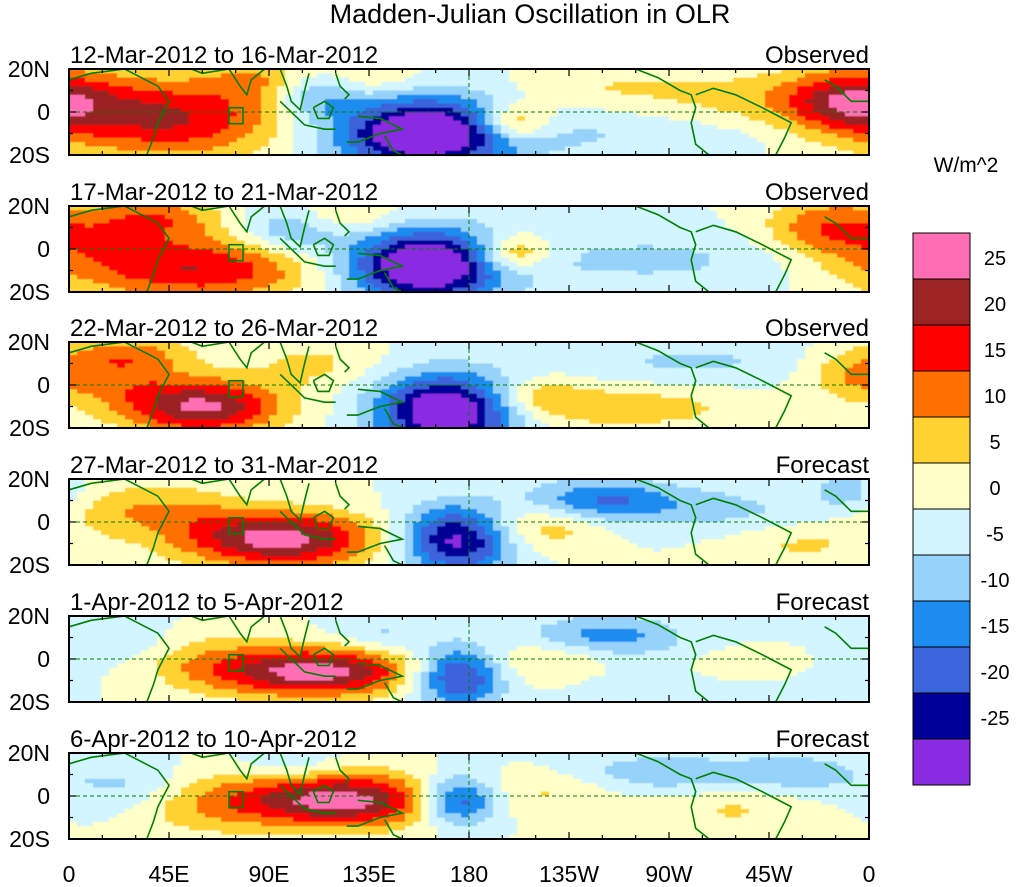 This screenshot has height=887, width=1021. I want to click on lon-label: 135W, so click(569, 874).